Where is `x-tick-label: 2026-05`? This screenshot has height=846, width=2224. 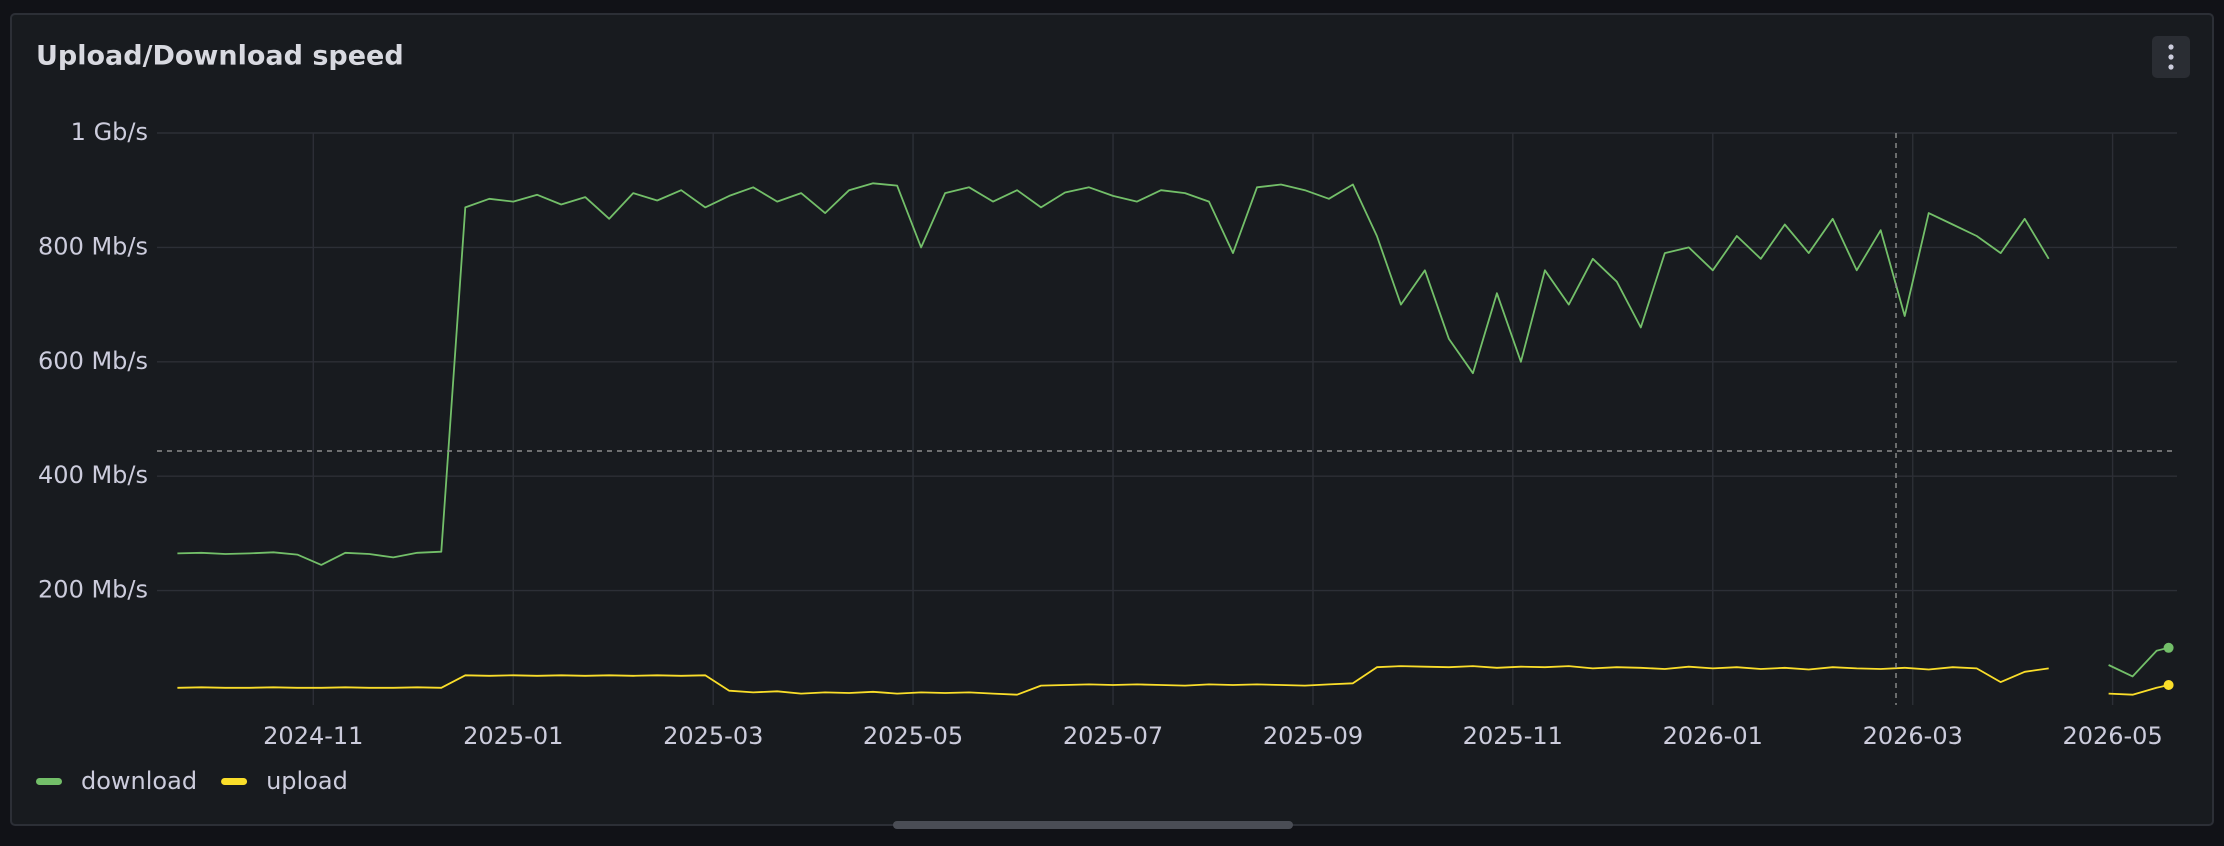
x-tick-label: 2026-05 is located at coordinates (2112, 736).